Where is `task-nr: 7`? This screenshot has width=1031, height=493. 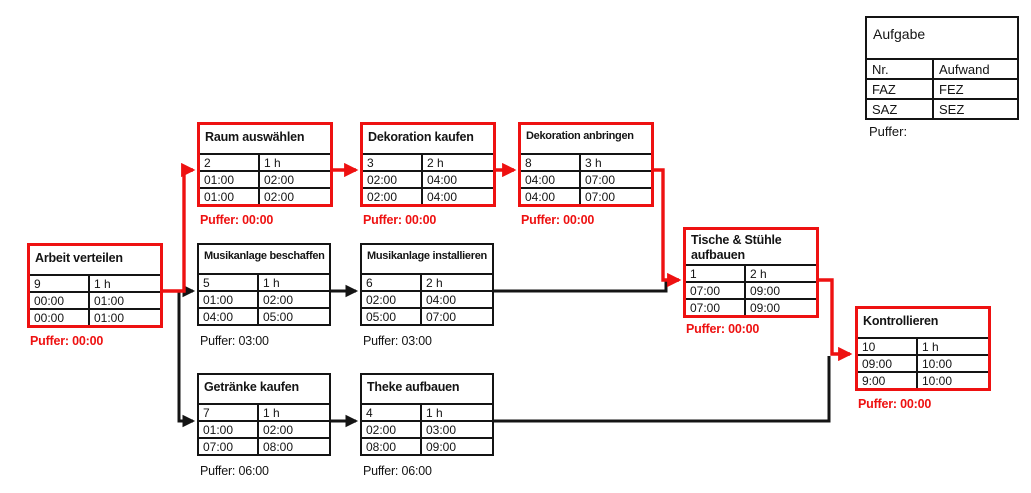 task-nr: 7 is located at coordinates (228, 411).